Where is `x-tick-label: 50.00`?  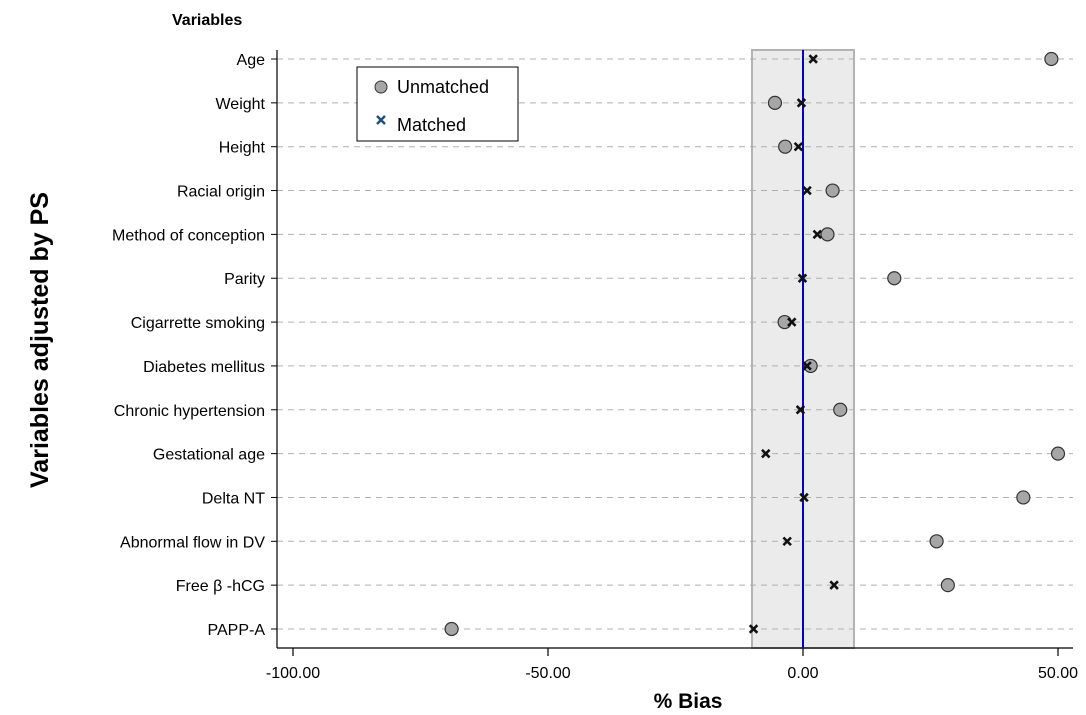
x-tick-label: 50.00 is located at coordinates (1058, 673).